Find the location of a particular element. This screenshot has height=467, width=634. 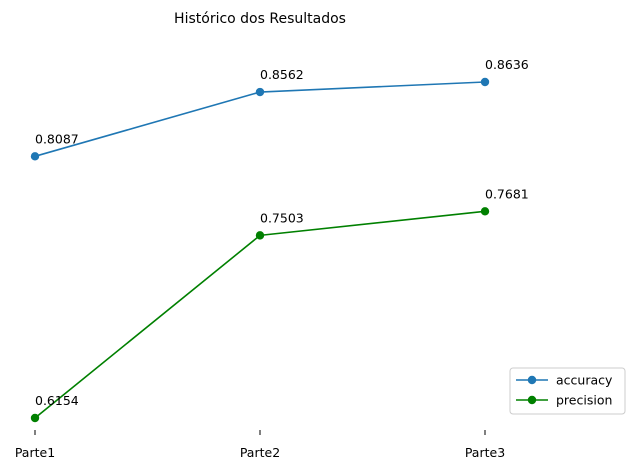

legend-item-accuracy: accuracy is located at coordinates (564, 380).